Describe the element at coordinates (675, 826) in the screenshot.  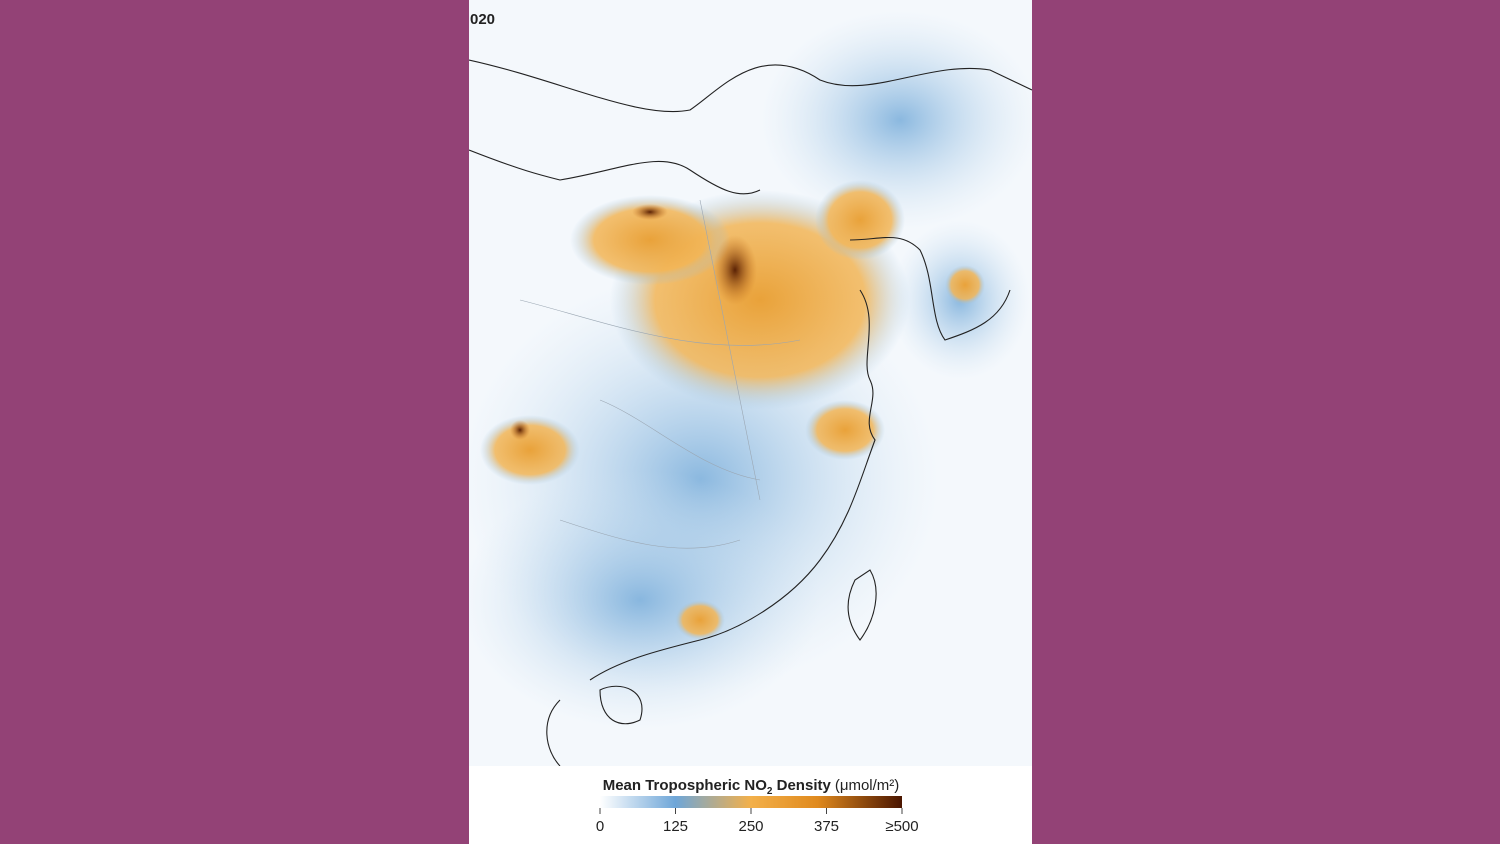
I see `tick-label: 125` at that location.